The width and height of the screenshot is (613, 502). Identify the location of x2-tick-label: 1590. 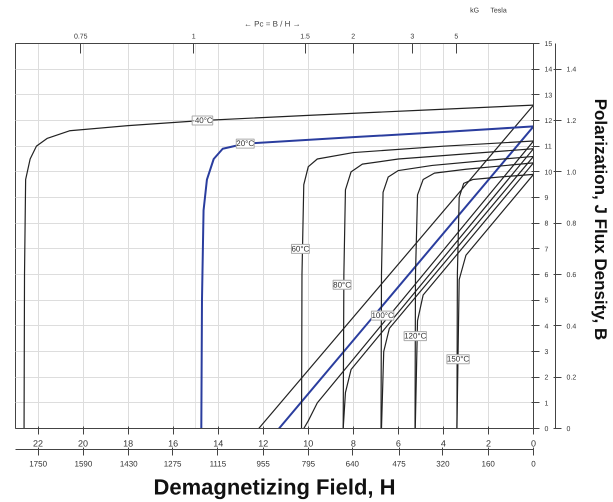
(83, 464).